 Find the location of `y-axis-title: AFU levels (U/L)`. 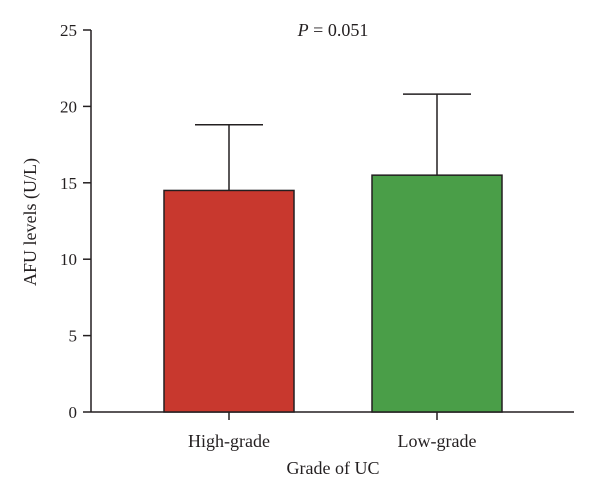

y-axis-title: AFU levels (U/L) is located at coordinates (30, 222).